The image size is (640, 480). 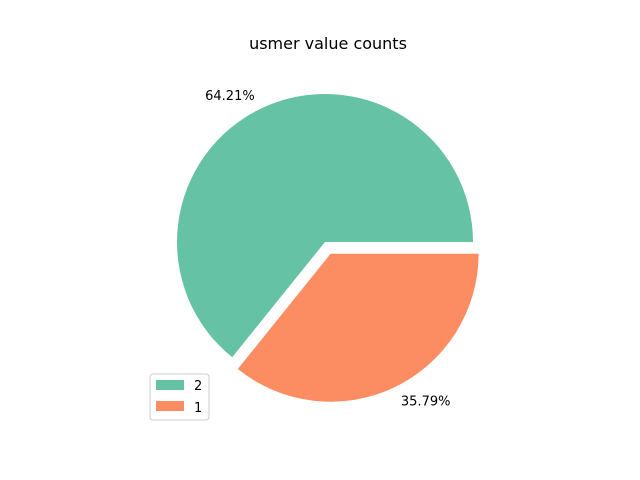 I want to click on legend: 2 1, so click(x=179, y=397).